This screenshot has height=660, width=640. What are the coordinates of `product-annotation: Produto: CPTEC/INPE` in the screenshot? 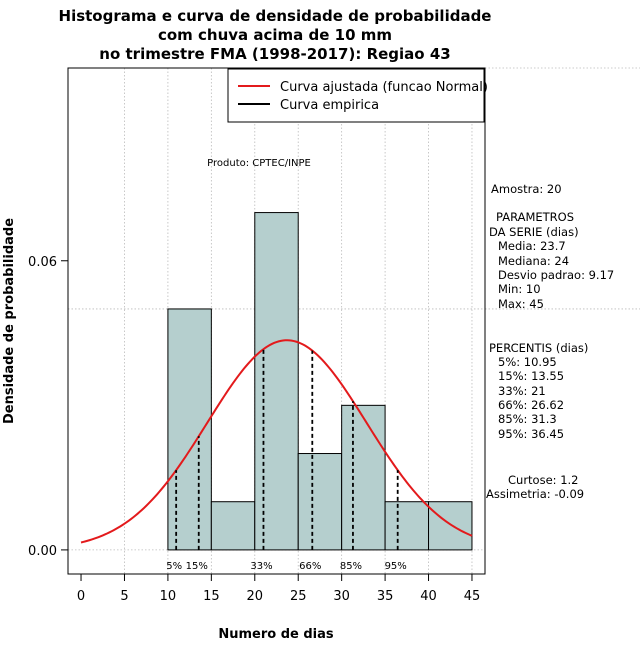 It's located at (259, 163).